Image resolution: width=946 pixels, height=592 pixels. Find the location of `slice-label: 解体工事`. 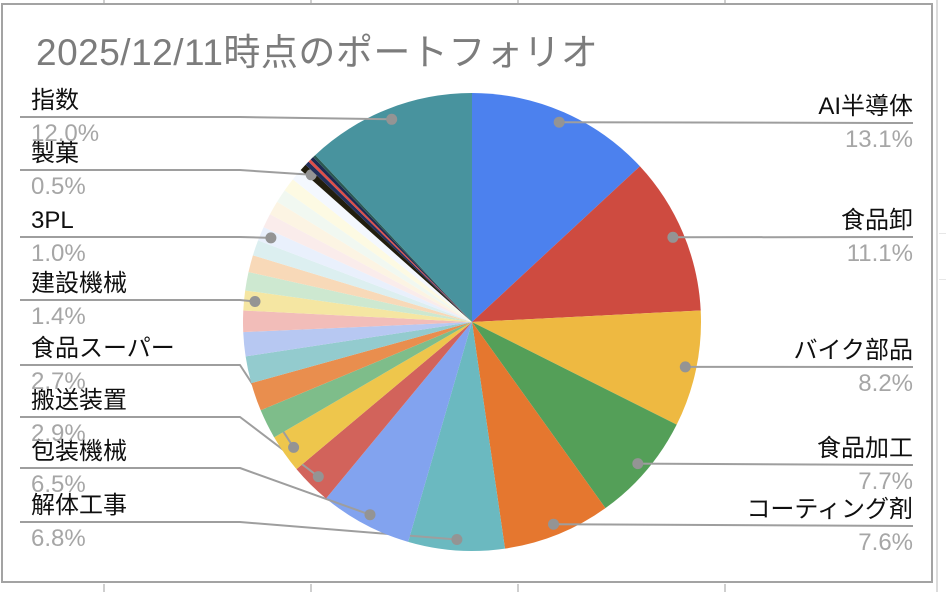

slice-label: 解体工事 is located at coordinates (79, 505).